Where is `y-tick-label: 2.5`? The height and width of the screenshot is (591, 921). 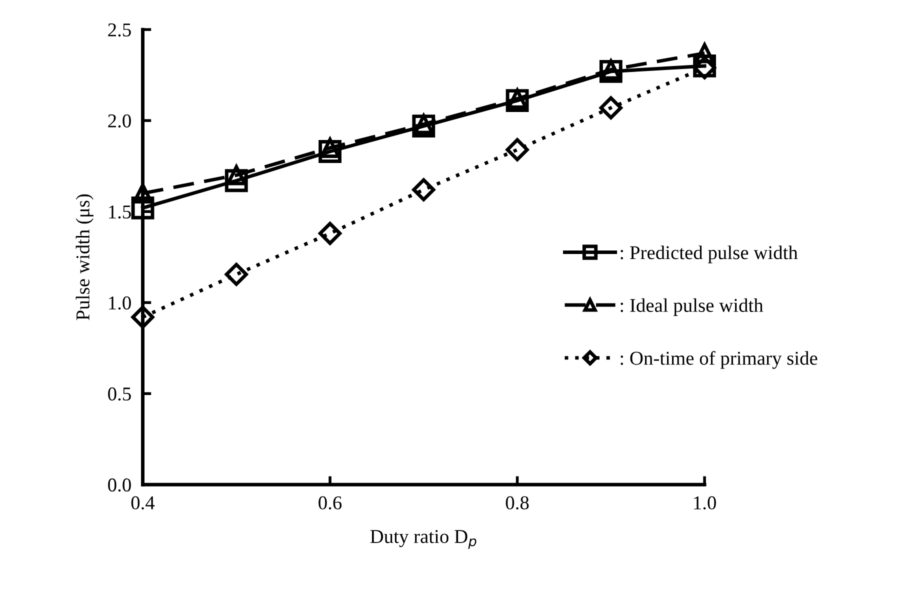
y-tick-label: 2.5 is located at coordinates (119, 30).